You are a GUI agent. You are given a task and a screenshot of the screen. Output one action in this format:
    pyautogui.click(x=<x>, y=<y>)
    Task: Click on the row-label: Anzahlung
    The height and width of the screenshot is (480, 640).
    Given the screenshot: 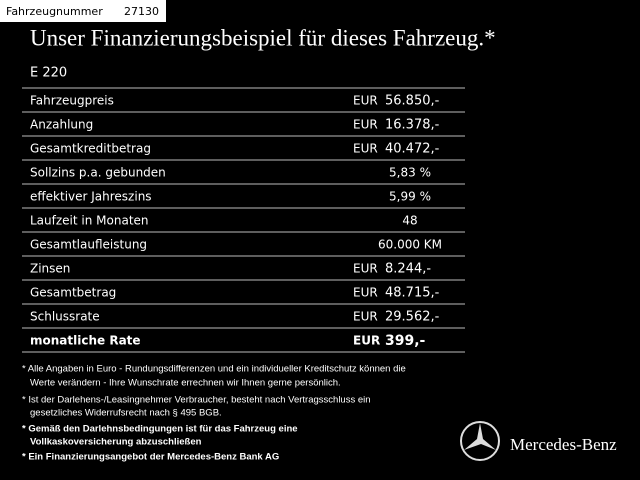 What is the action you would take?
    pyautogui.click(x=61, y=125)
    